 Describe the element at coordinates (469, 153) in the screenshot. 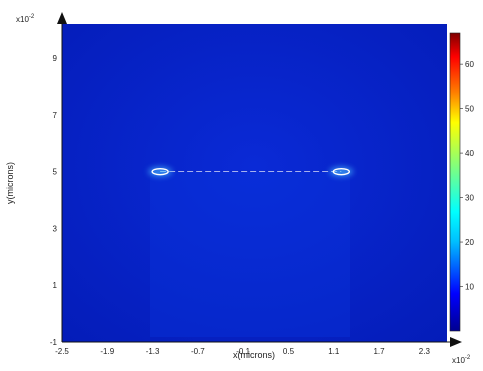

I see `colorbar-tick-label: 40` at that location.